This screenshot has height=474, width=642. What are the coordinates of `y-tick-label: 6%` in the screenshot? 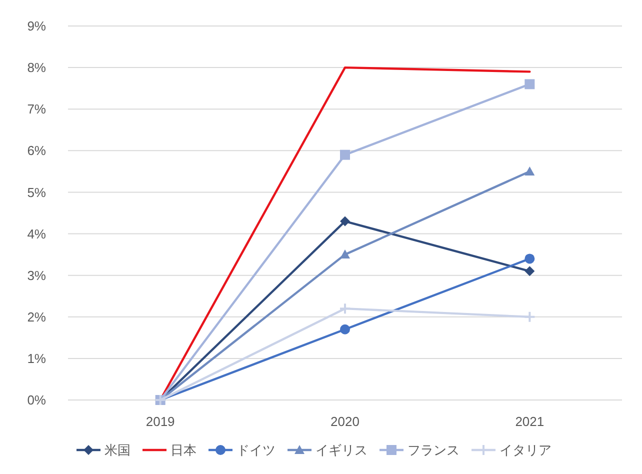 It's located at (36, 150).